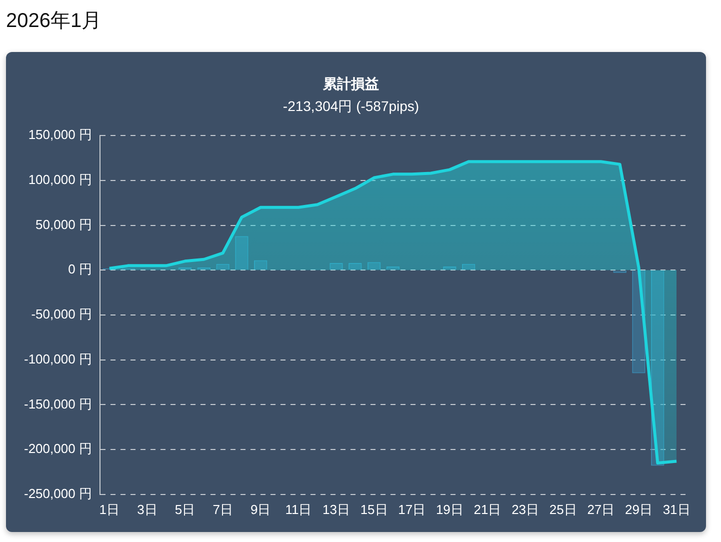 The image size is (721, 542). What do you see at coordinates (563, 509) in the screenshot?
I see `x-tick-label: 25日` at bounding box center [563, 509].